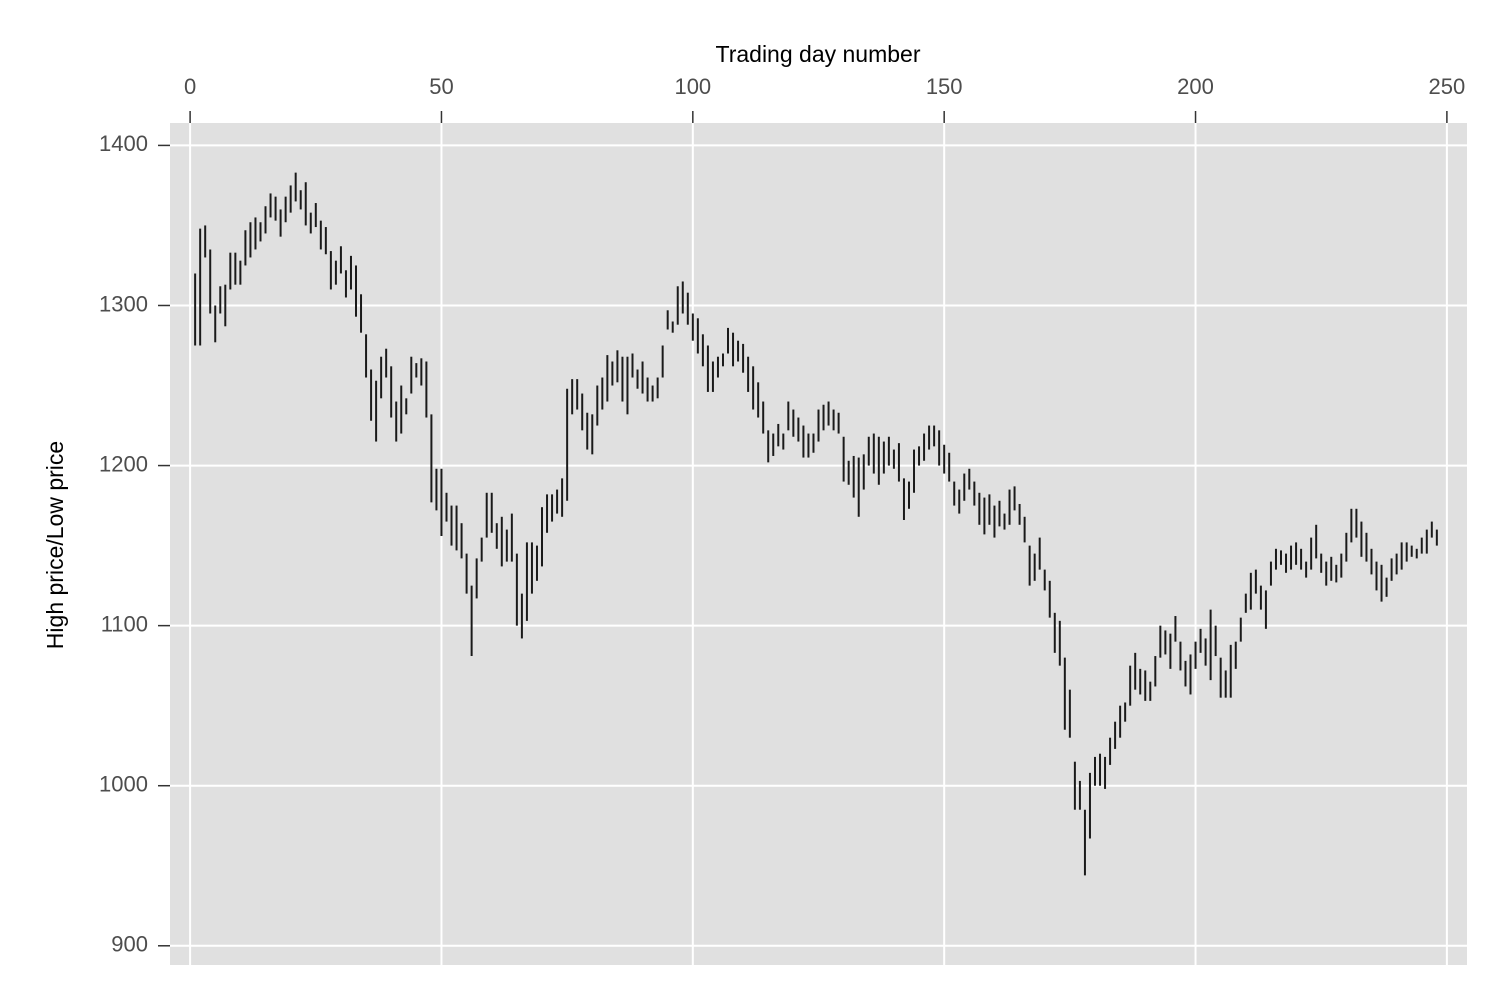  What do you see at coordinates (944, 86) in the screenshot?
I see `x-tick-label: 150` at bounding box center [944, 86].